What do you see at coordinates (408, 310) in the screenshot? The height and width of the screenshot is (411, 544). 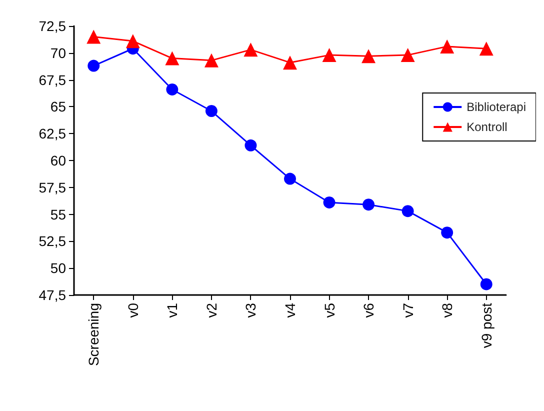 I see `x-tick-label: v7` at bounding box center [408, 310].